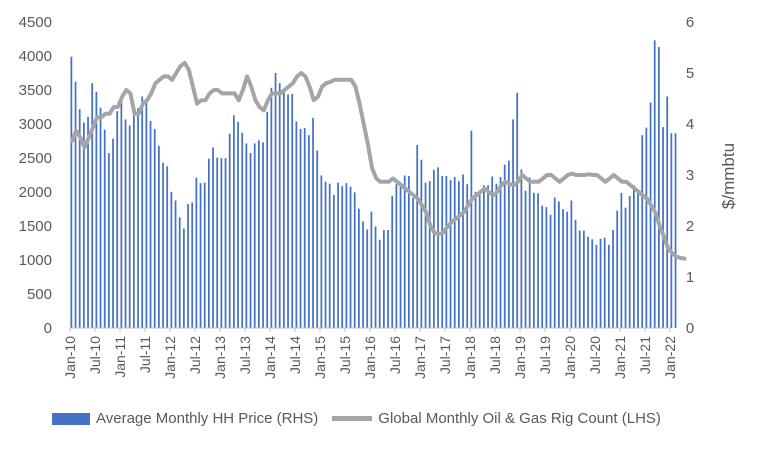  I want to click on left-tick-label: 2500, so click(35, 158).